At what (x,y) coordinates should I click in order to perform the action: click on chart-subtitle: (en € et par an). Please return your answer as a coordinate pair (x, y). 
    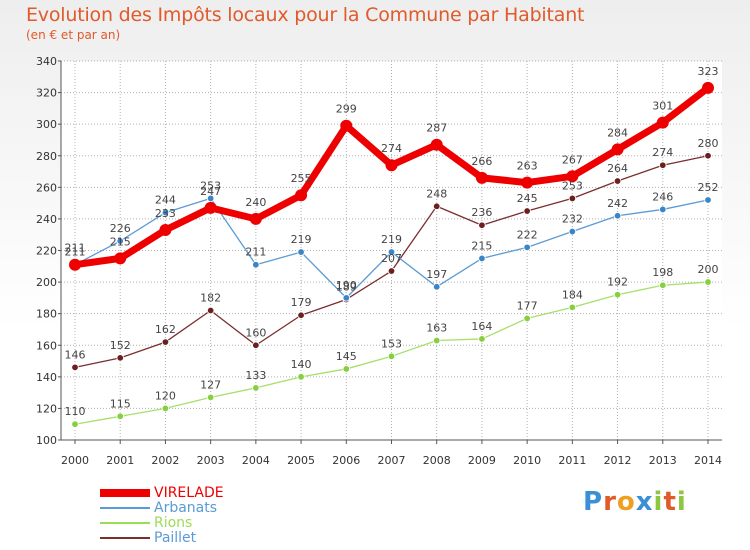
    Looking at the image, I should click on (73, 35).